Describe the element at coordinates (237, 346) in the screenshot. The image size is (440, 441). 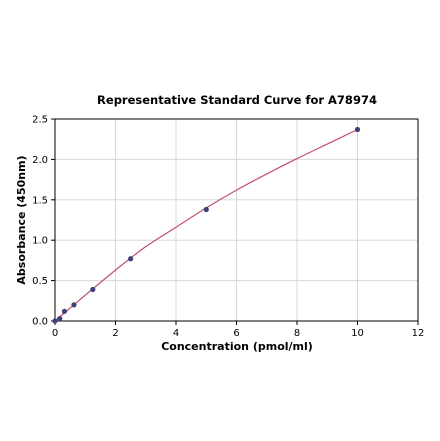
I see `x-axis-label: Concentration (pmol/ml)` at that location.